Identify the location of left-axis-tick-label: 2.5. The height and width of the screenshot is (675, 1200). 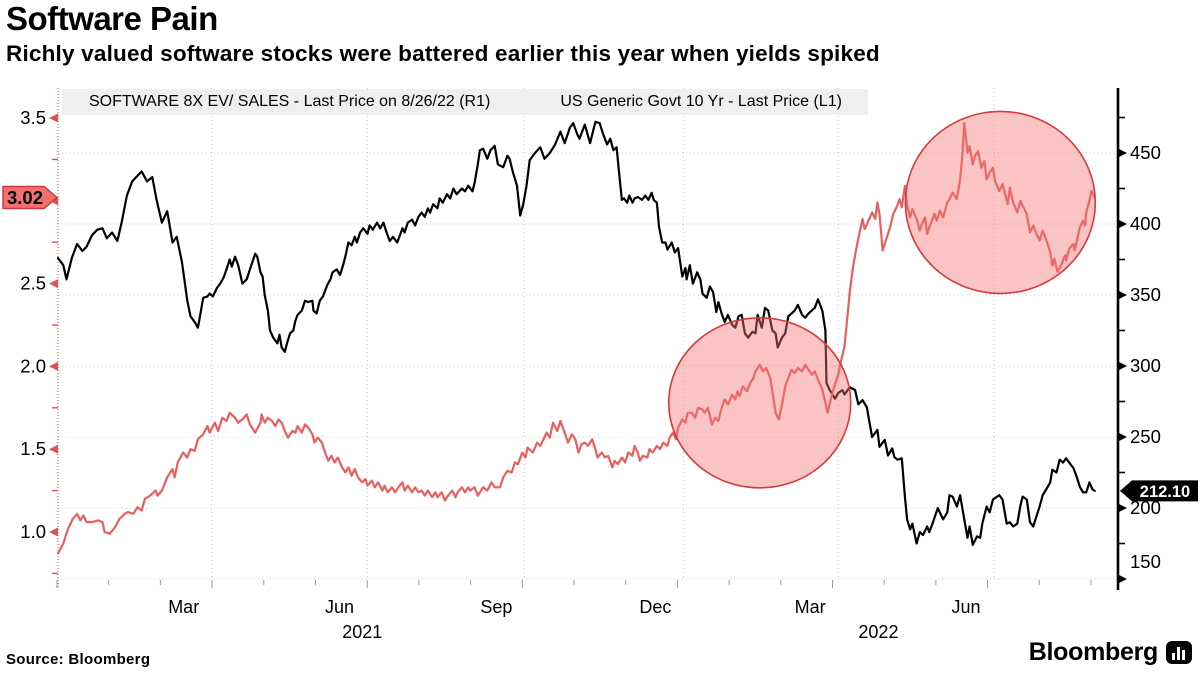
(33, 283).